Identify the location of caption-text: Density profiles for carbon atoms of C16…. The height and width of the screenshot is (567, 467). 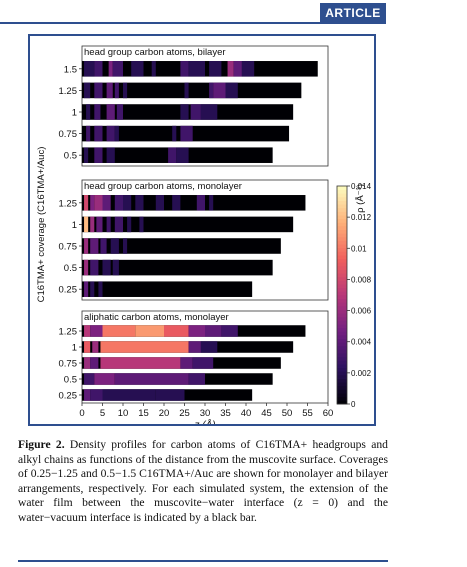
(203, 481).